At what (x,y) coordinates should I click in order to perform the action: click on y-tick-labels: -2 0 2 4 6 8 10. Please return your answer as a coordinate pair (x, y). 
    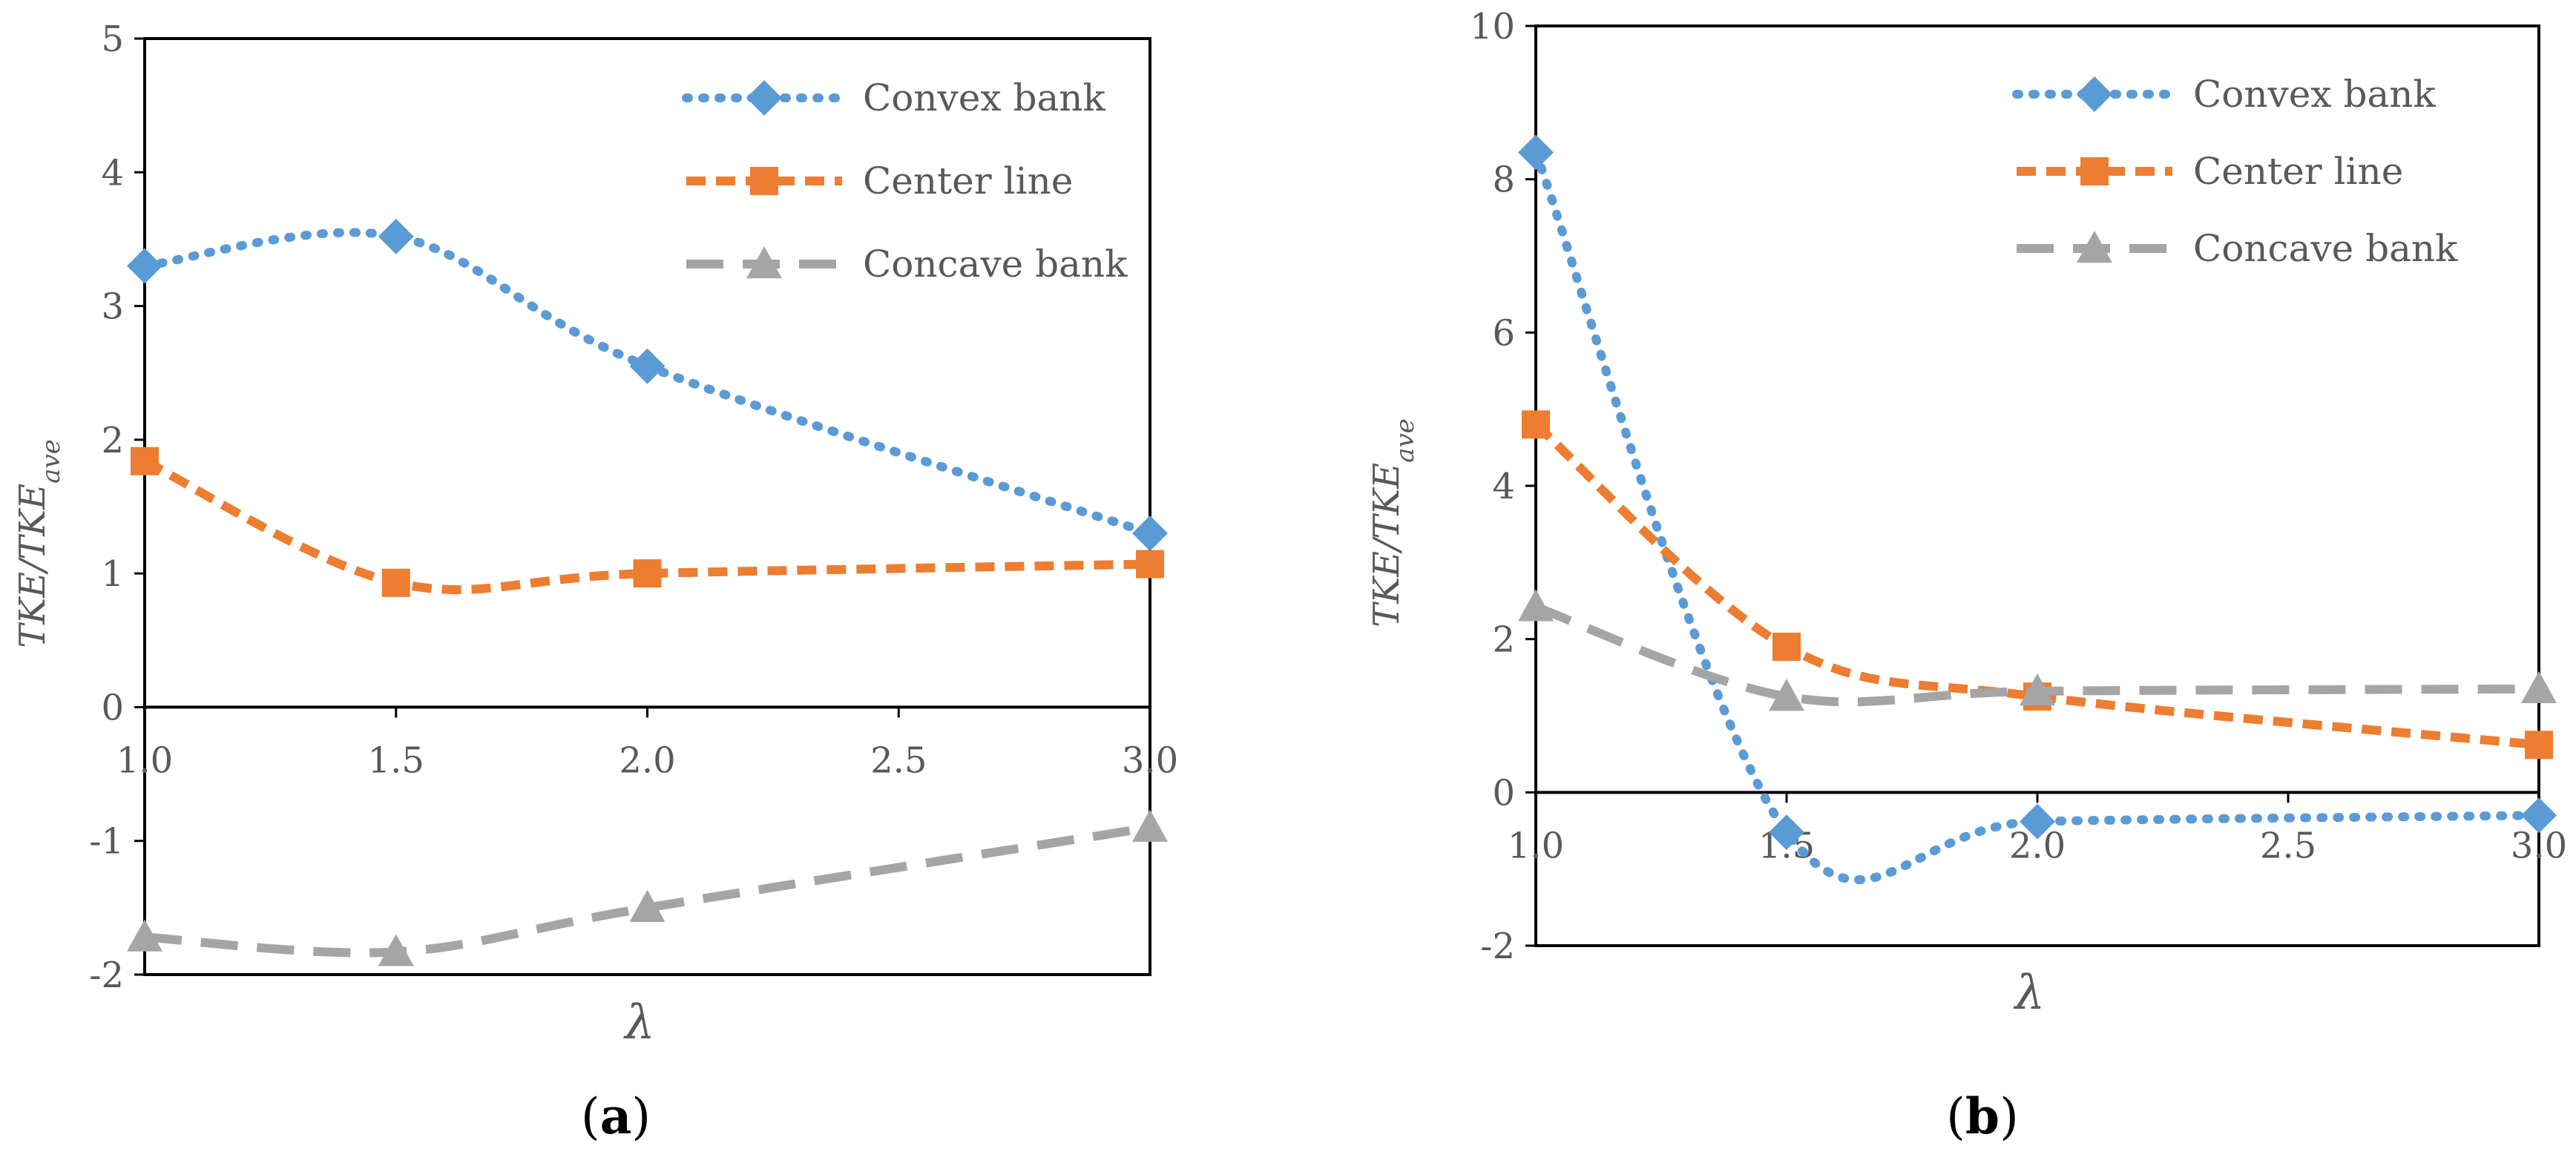
    Looking at the image, I should click on (1503, 486).